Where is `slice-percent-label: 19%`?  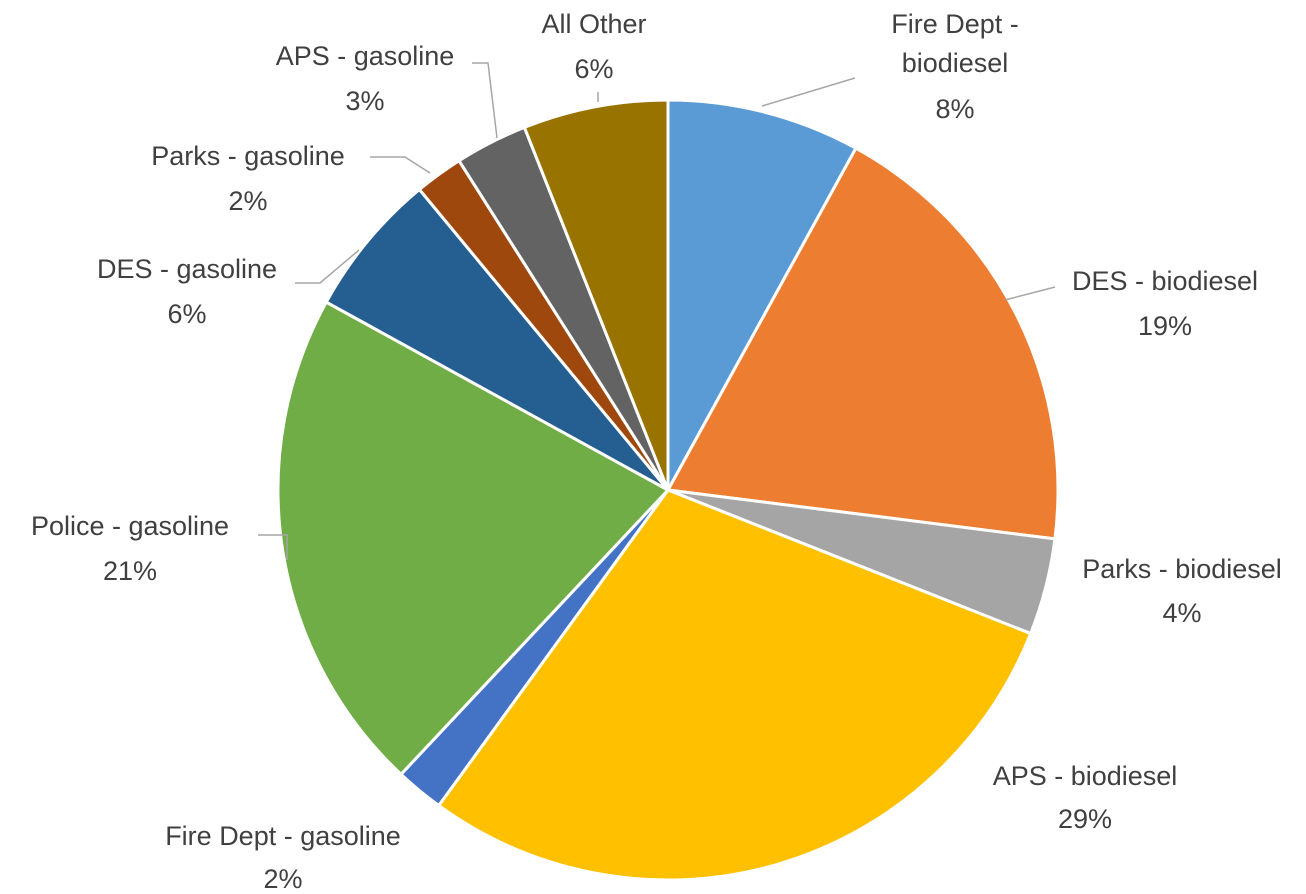
slice-percent-label: 19% is located at coordinates (1165, 326).